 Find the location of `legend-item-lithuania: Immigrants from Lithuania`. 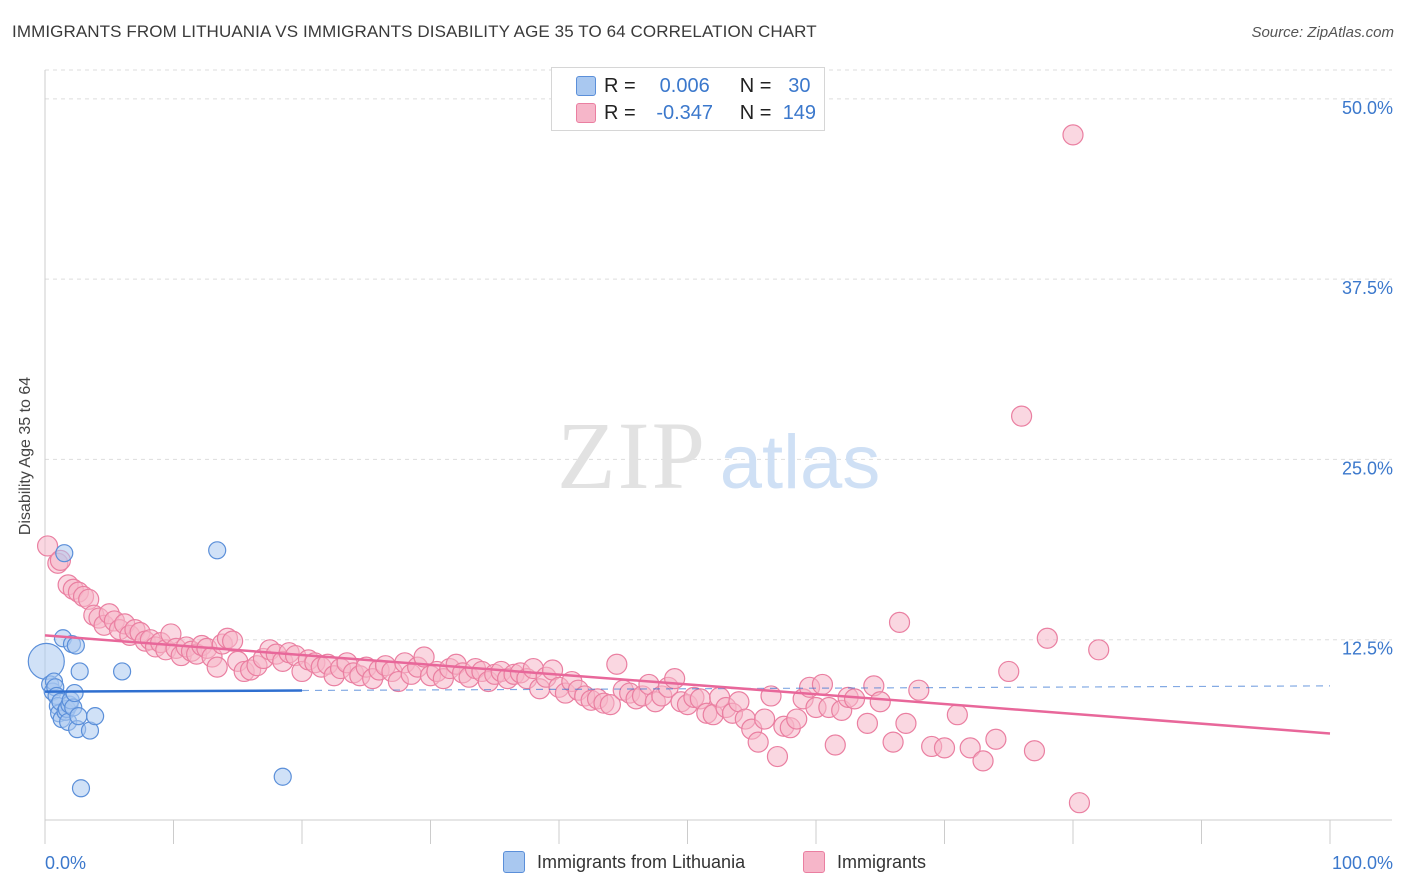

legend-item-lithuania: Immigrants from Lithuania is located at coordinates (624, 862).